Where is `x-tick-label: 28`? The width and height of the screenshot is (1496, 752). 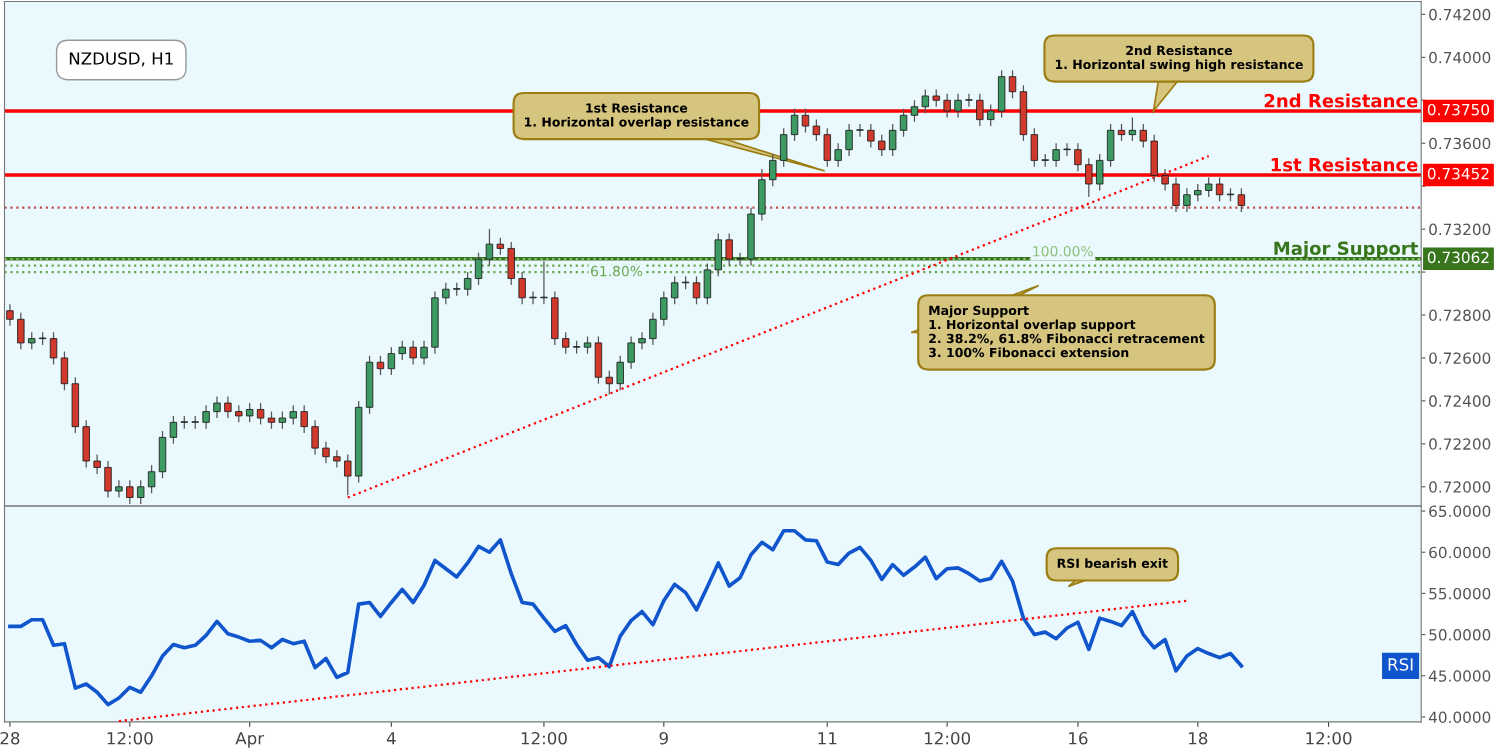 x-tick-label: 28 is located at coordinates (10, 738).